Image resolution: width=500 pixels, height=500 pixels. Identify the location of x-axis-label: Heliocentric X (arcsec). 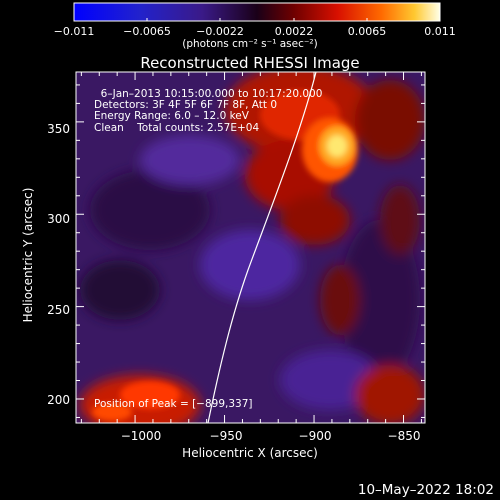
(250, 453).